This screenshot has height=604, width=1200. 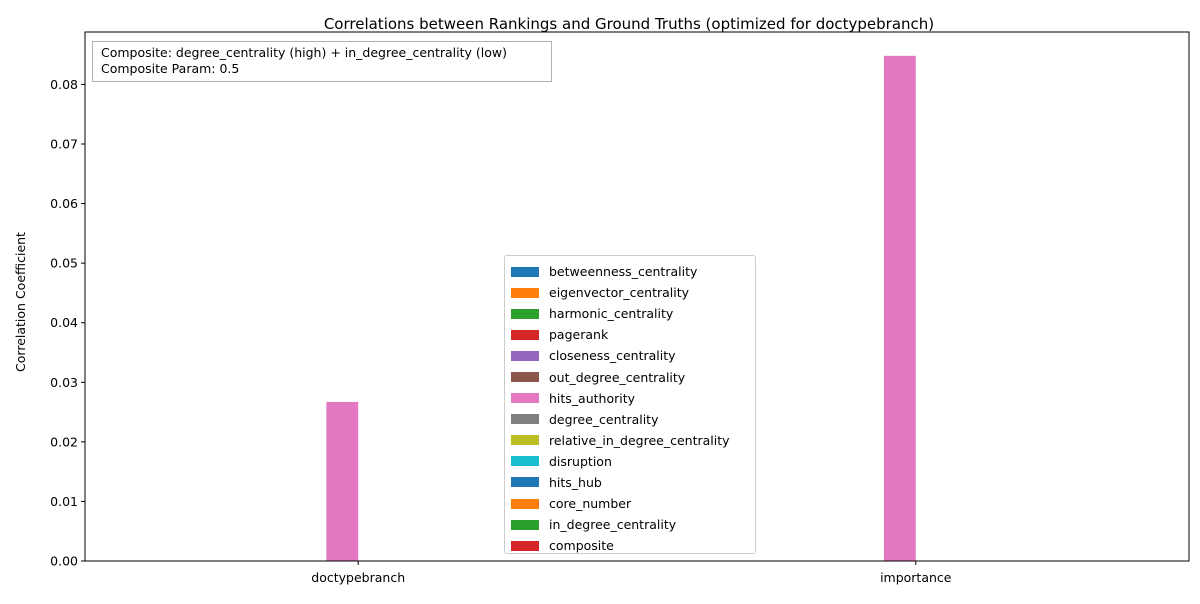 I want to click on legend-item-degree_centrality: degree_centrality, so click(x=630, y=419).